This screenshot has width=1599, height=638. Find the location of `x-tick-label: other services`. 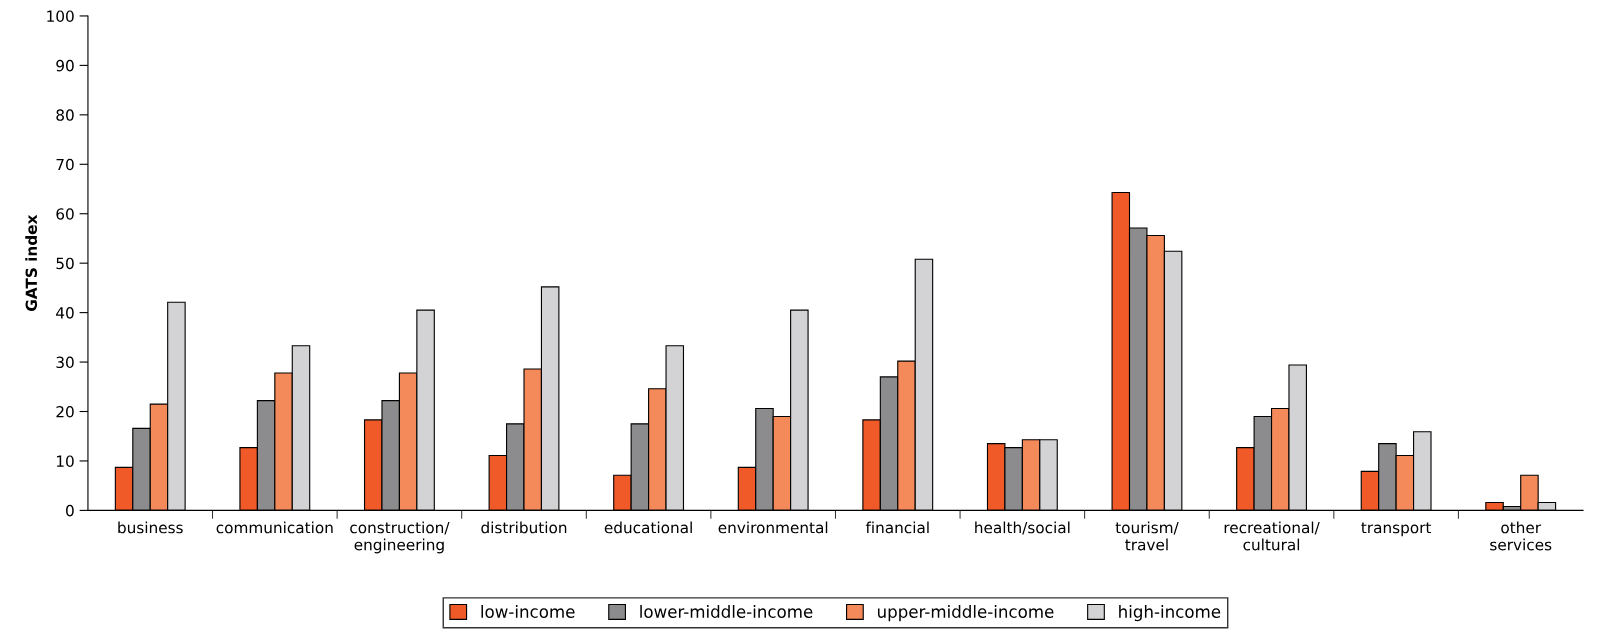

x-tick-label: other services is located at coordinates (1521, 536).